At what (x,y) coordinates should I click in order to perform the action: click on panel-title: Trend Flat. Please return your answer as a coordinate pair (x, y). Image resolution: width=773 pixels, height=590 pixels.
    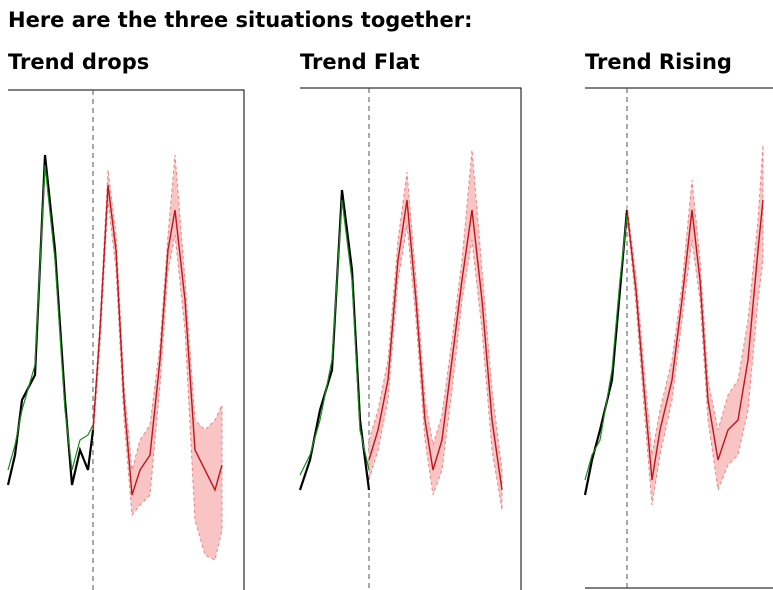
    Looking at the image, I should click on (360, 62).